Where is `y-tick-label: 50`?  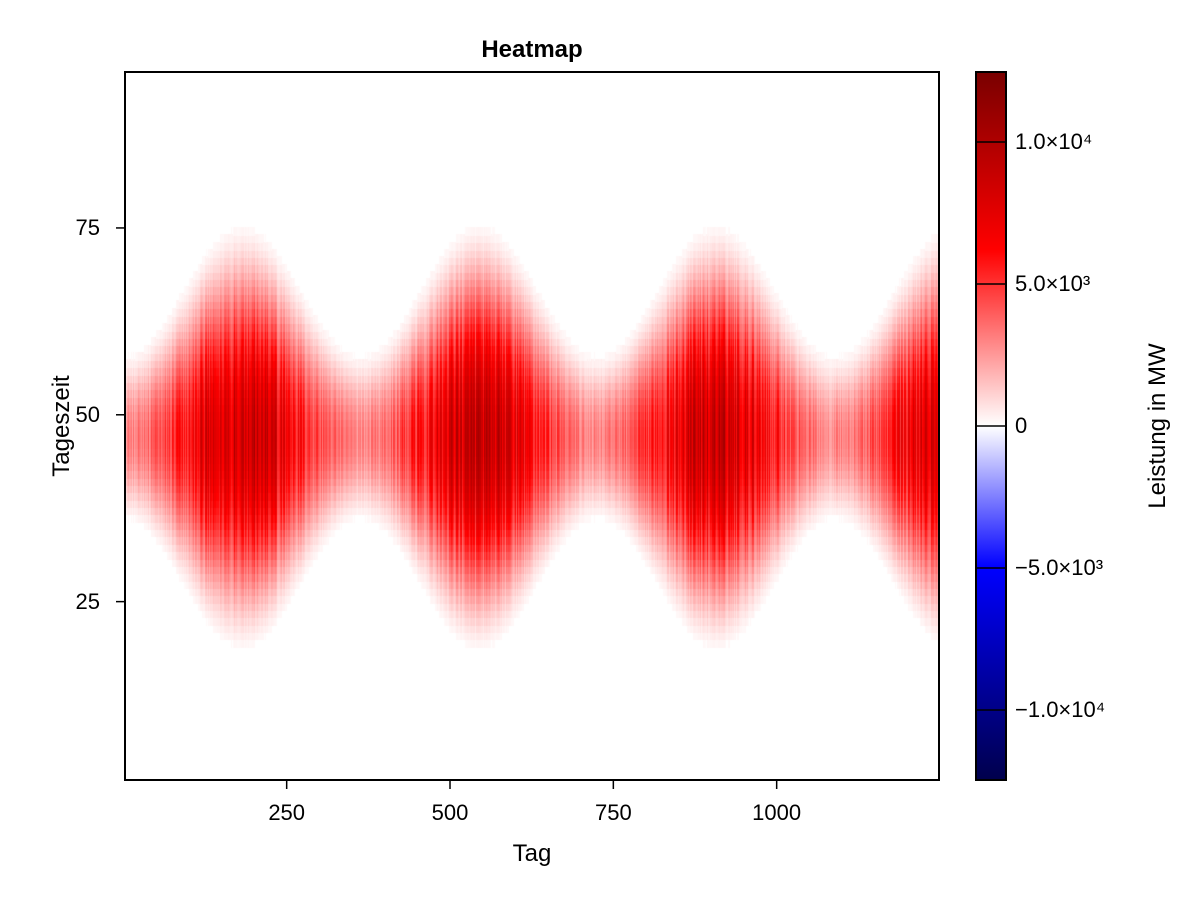
y-tick-label: 50 is located at coordinates (87, 414).